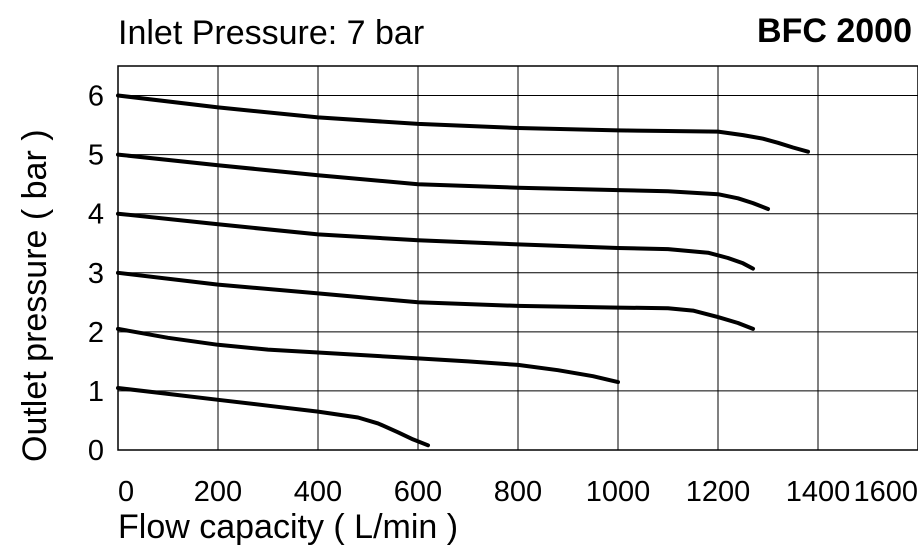 Image resolution: width=918 pixels, height=555 pixels. I want to click on x-tick-label: 400, so click(318, 492).